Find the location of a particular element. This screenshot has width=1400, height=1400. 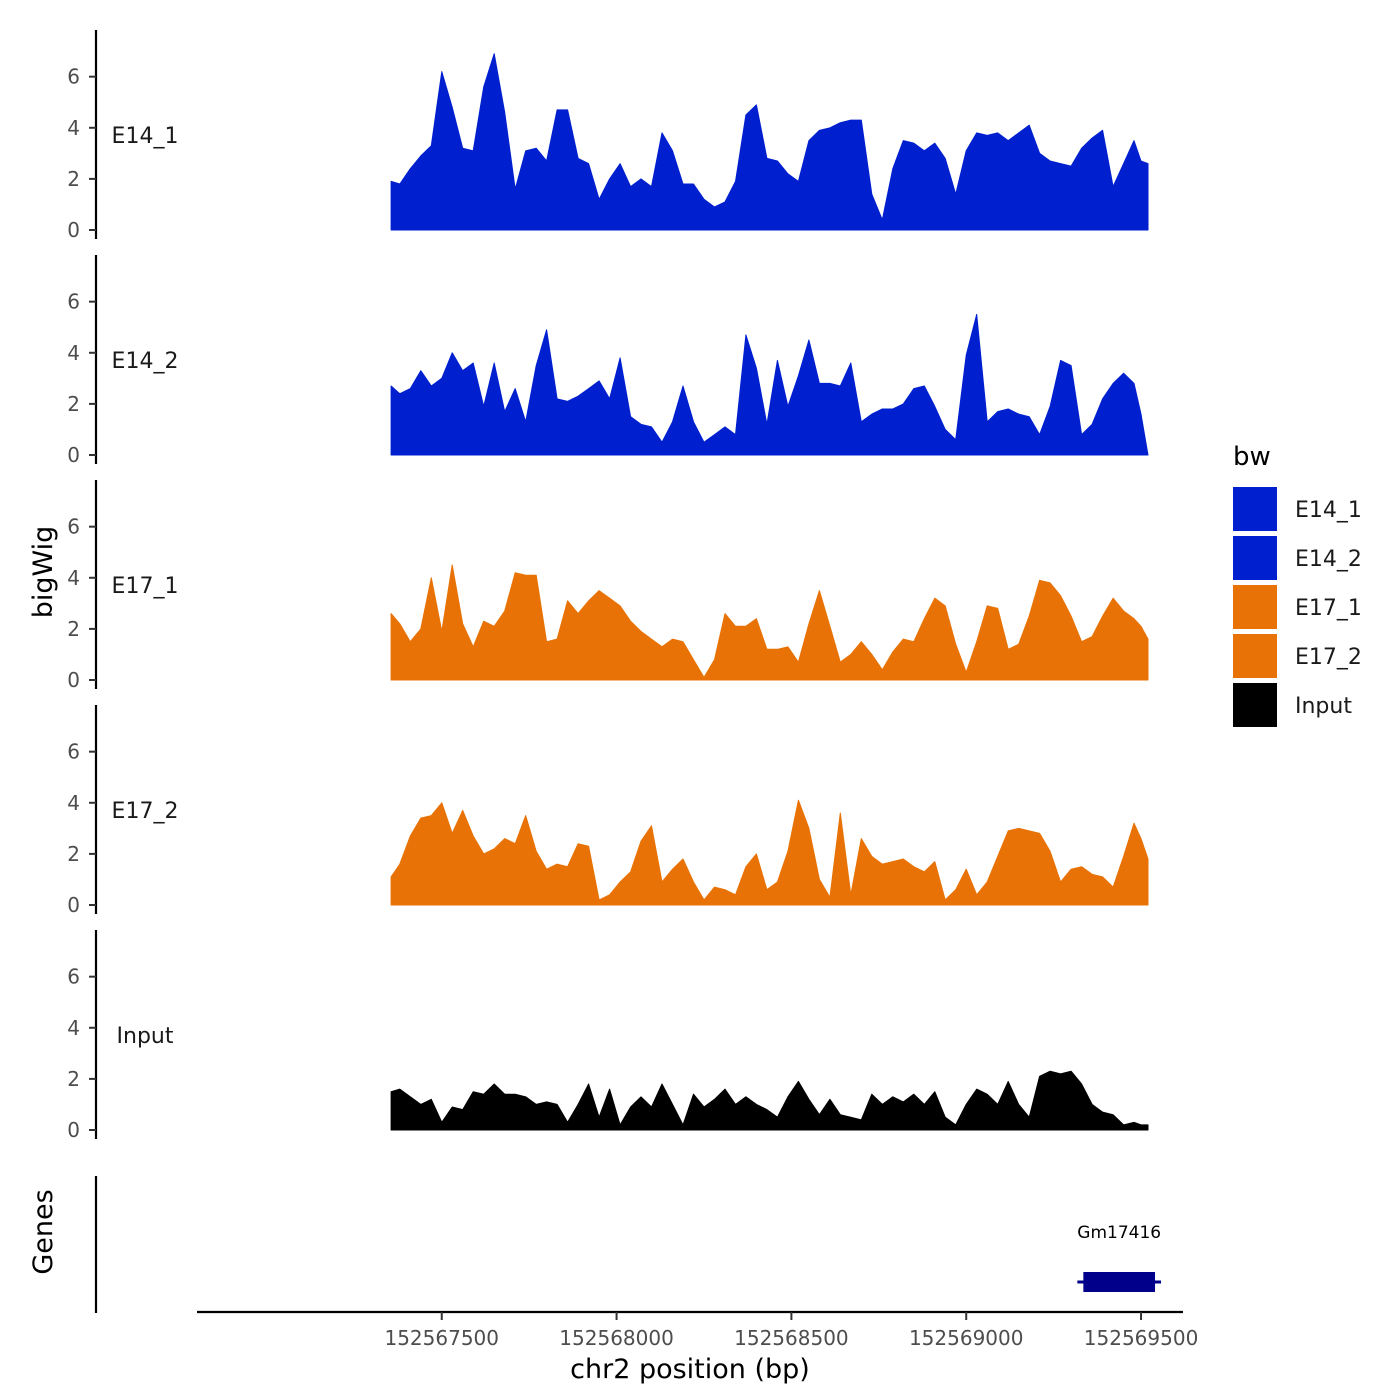

track-e17-2: 0 2 4 6 E17_2 is located at coordinates (608, 811).